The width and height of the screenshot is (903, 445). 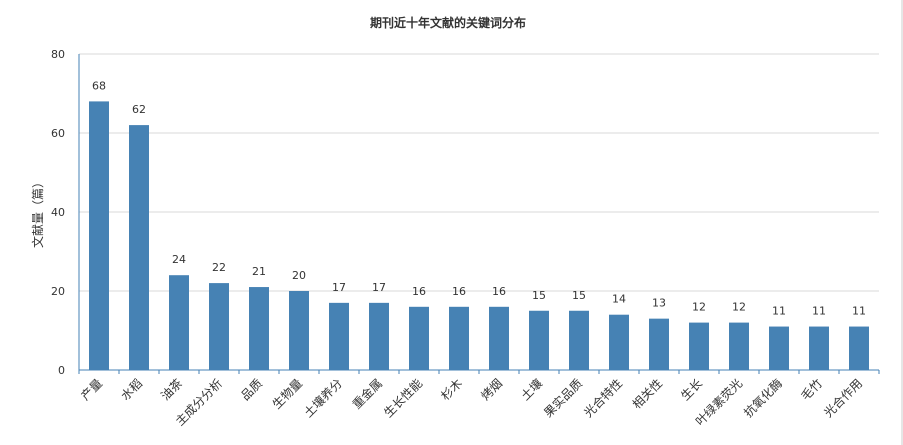 I want to click on x-tick-label: 重金属, so click(x=367, y=394).